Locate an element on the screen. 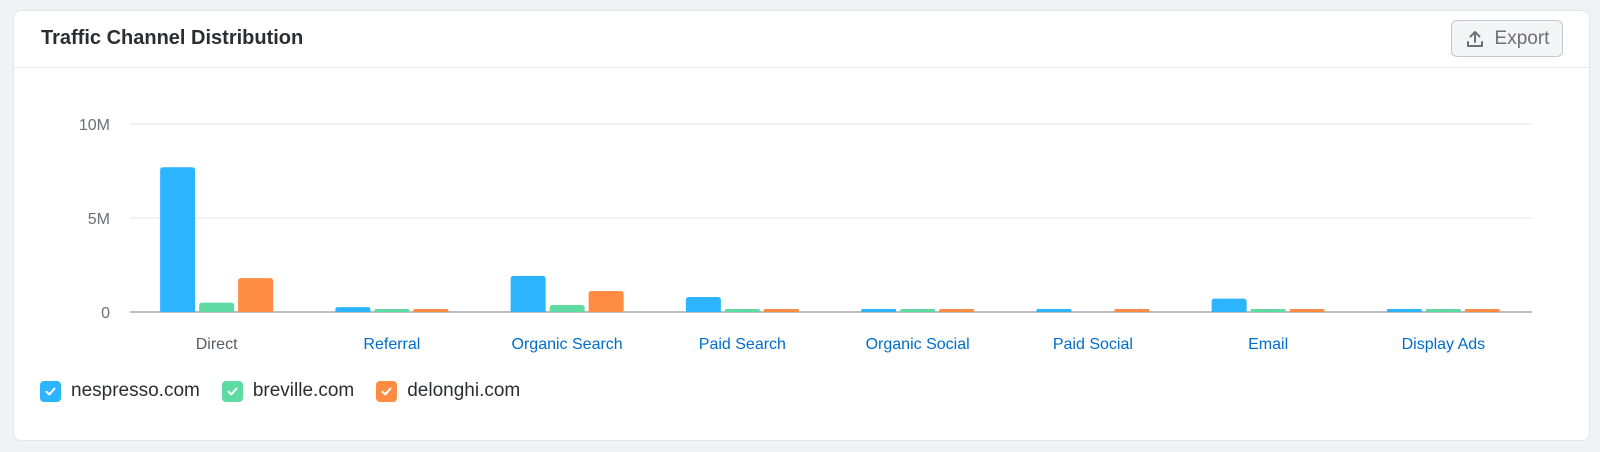 Image resolution: width=1600 pixels, height=452 pixels. x-tick-label-paid-social: Paid Social is located at coordinates (1093, 344).